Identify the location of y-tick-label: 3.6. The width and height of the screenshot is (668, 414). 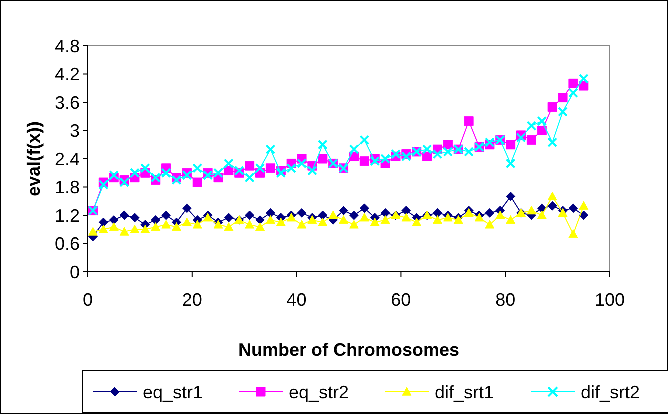
(67, 102).